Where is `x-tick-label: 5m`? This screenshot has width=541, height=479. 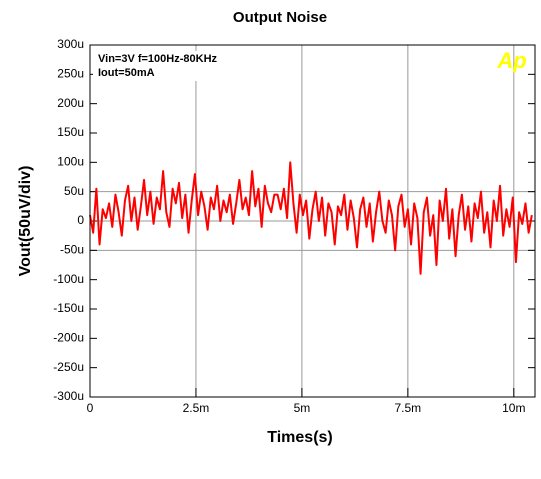
x-tick-label: 5m is located at coordinates (302, 408).